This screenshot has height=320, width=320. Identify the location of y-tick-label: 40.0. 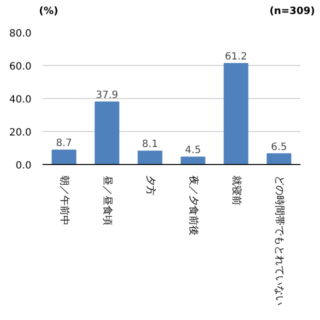
(20, 100).